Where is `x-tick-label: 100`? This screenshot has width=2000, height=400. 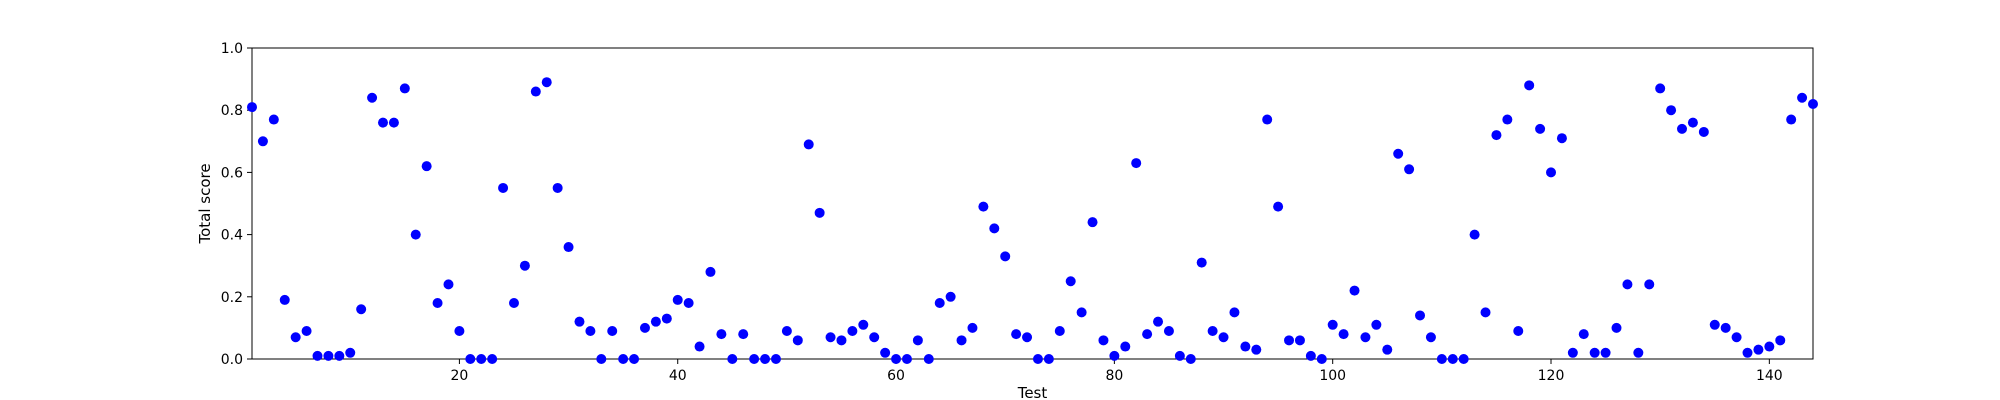
x-tick-label: 100 is located at coordinates (1332, 376).